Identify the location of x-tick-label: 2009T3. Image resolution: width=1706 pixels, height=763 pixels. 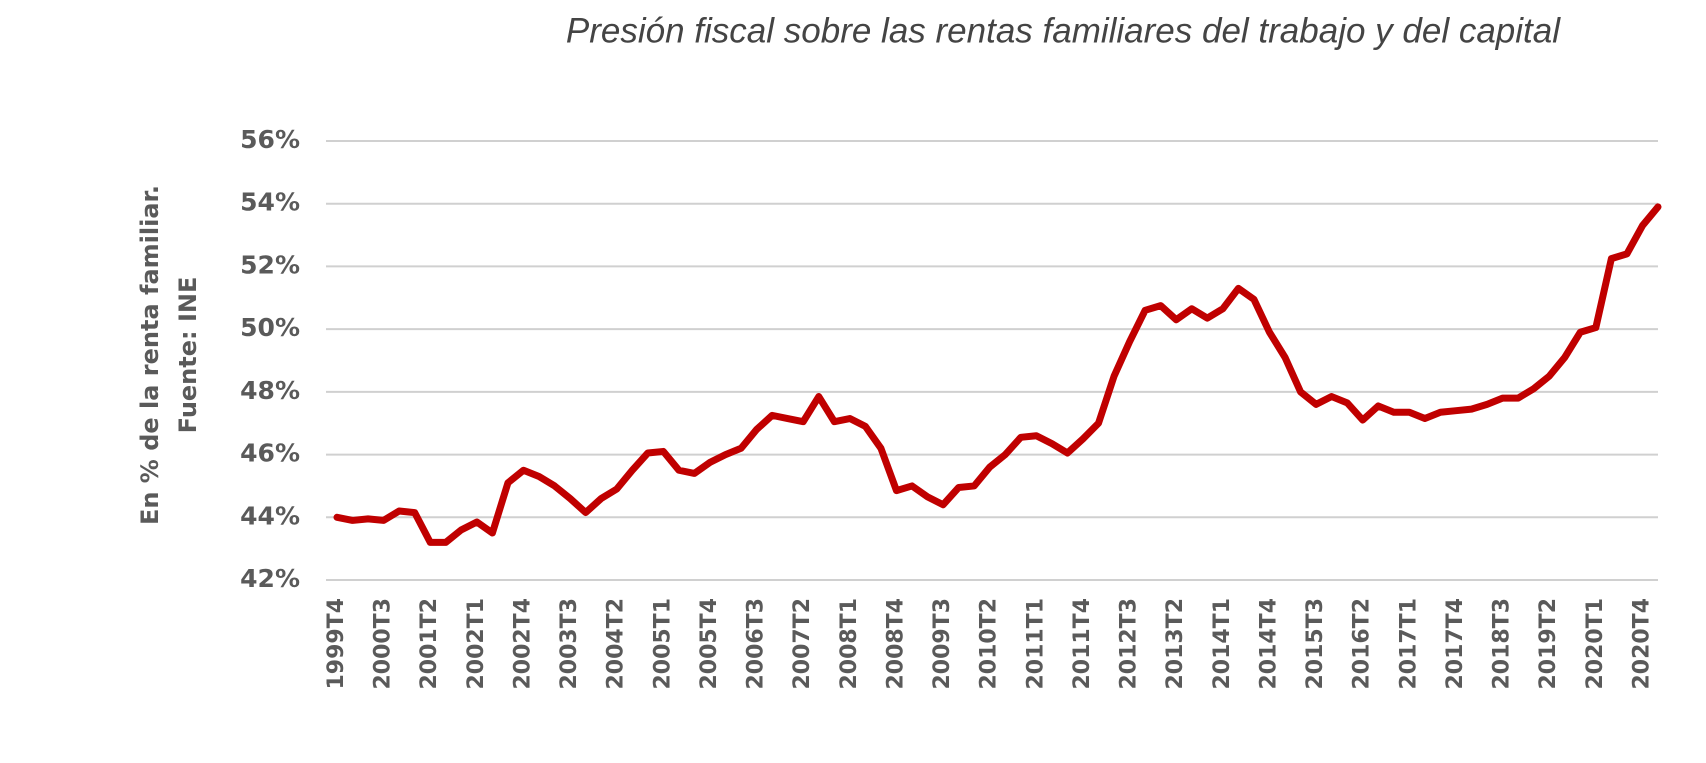
(942, 644).